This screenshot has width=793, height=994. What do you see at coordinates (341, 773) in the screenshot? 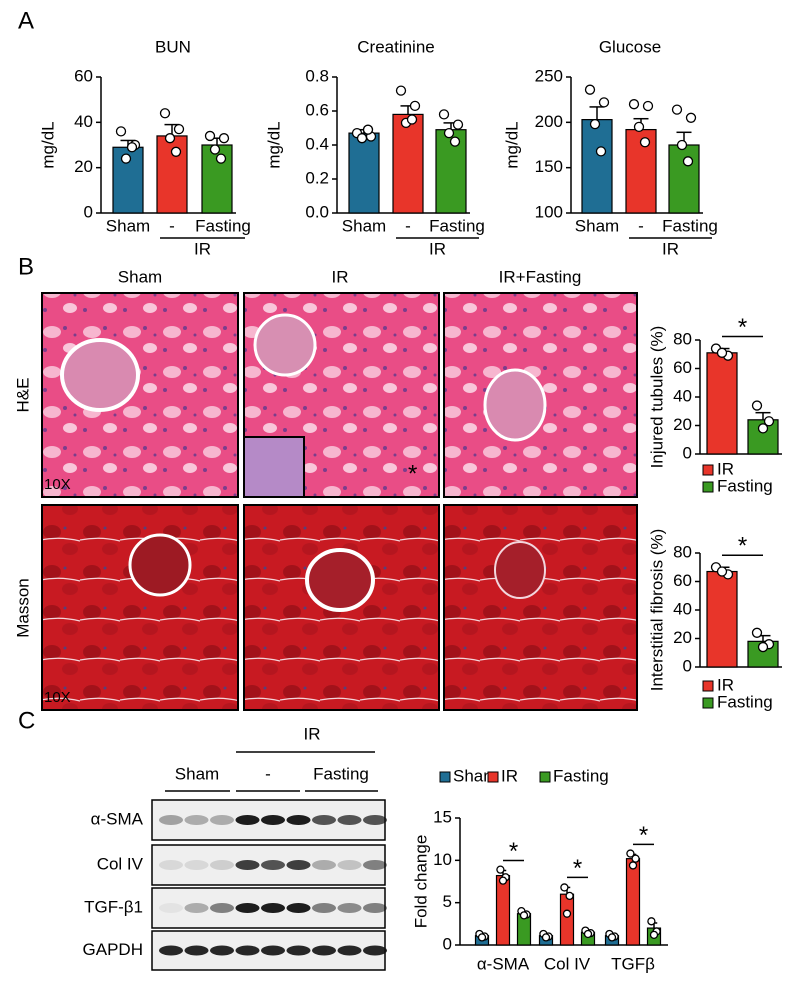
I see `lane-label: Fasting` at bounding box center [341, 773].